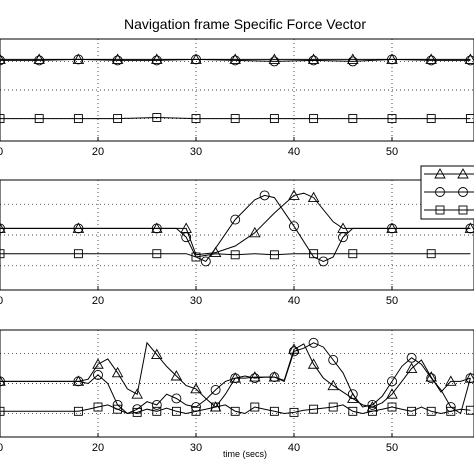 This screenshot has width=474, height=474. What do you see at coordinates (463, 210) in the screenshot?
I see `legend-marker-square` at bounding box center [463, 210].